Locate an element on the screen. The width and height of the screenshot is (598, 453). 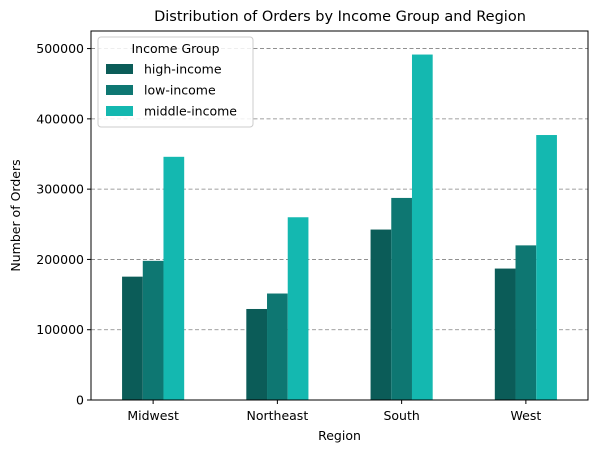
x-tick-label: South is located at coordinates (401, 415).